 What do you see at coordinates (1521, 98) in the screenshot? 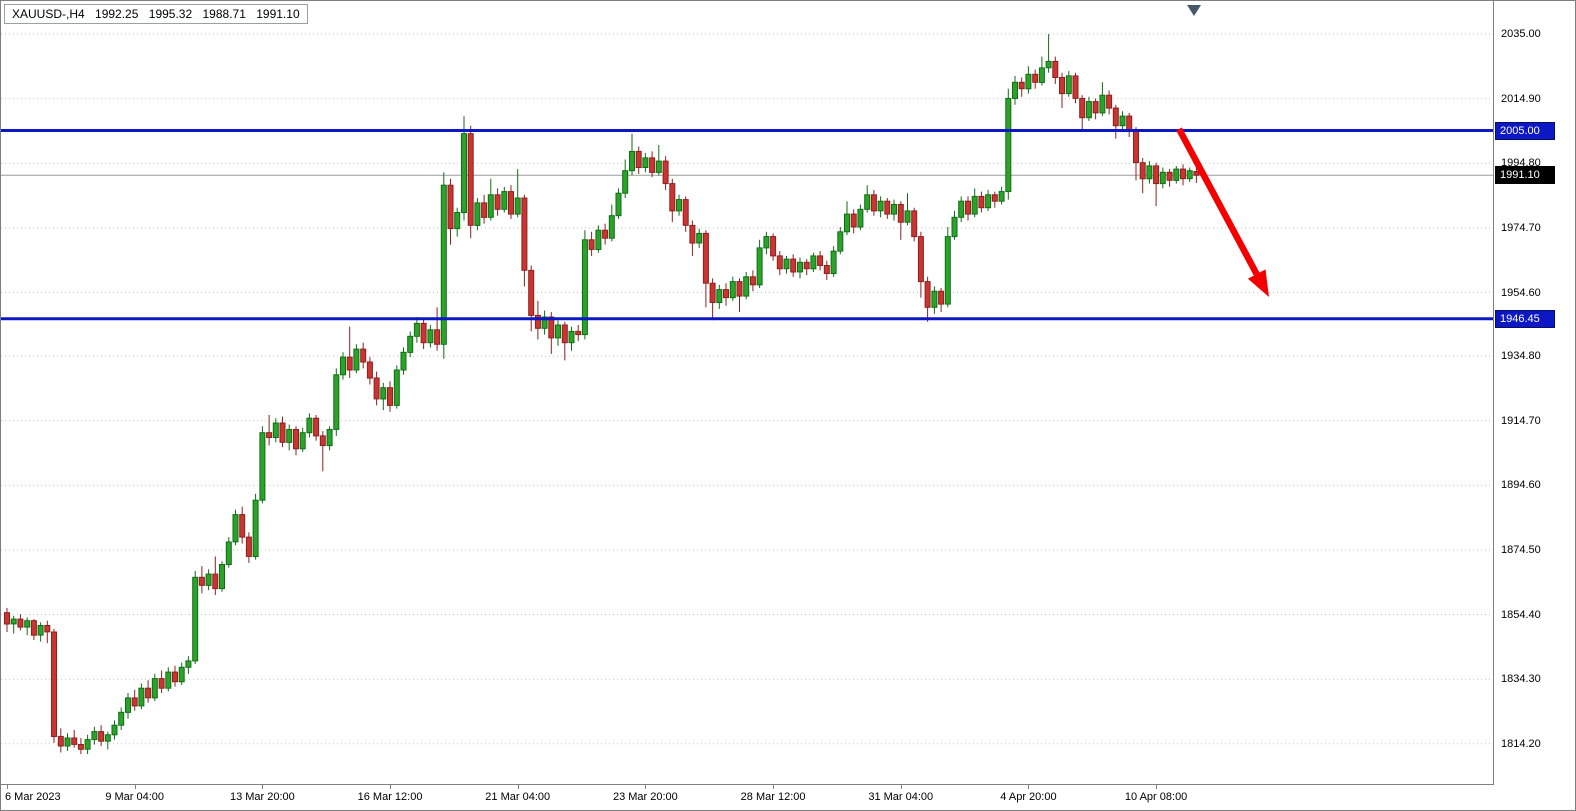
I see `price-axis-label: 2014.90` at bounding box center [1521, 98].